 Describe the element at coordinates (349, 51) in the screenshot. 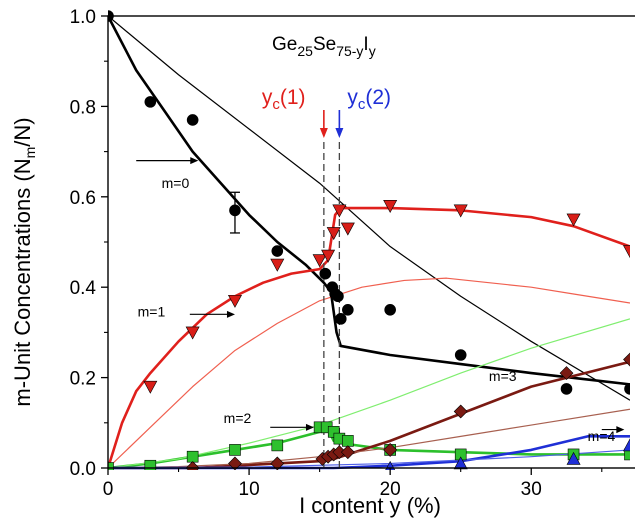

I see `formula-se-sub: 75-y` at that location.